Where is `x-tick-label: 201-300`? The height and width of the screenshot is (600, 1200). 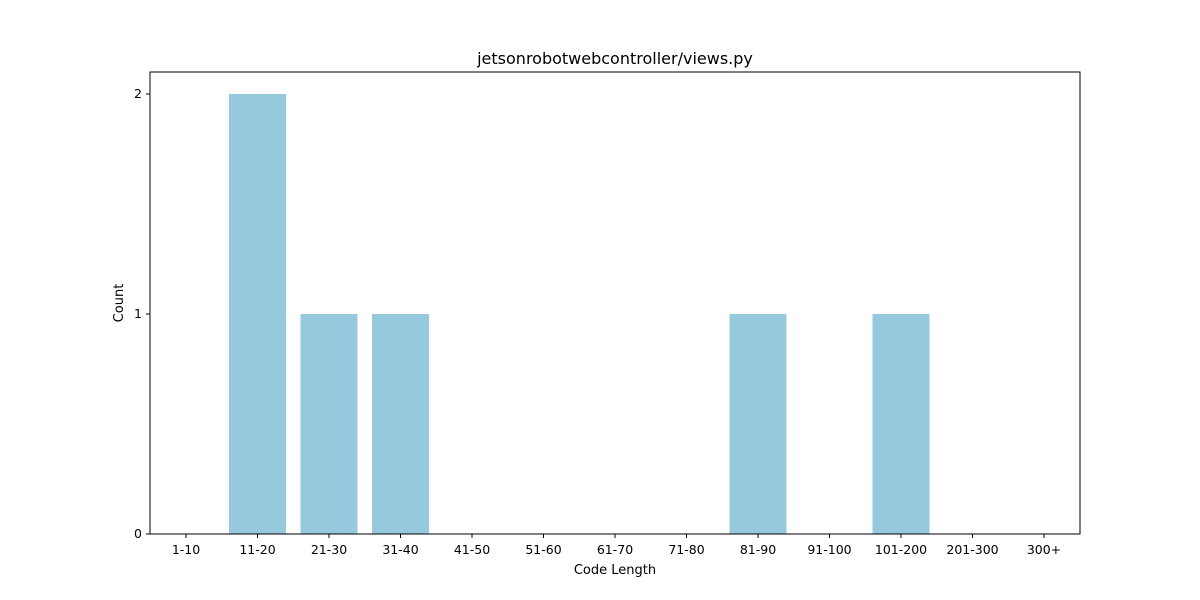 x-tick-label: 201-300 is located at coordinates (972, 549).